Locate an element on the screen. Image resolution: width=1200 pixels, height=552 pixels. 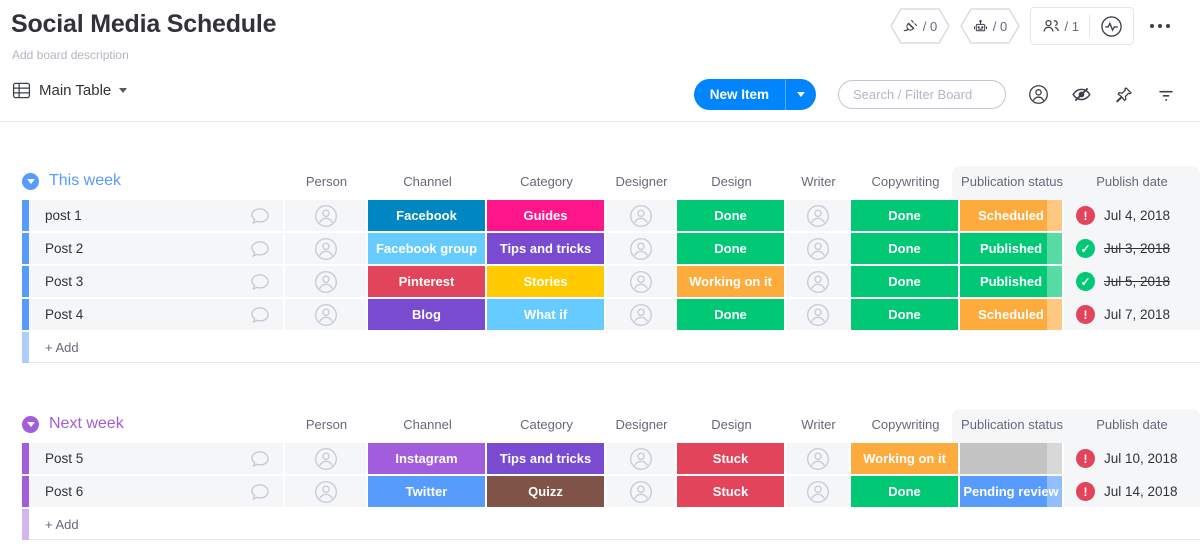
channel-cell: Blog is located at coordinates (427, 314).